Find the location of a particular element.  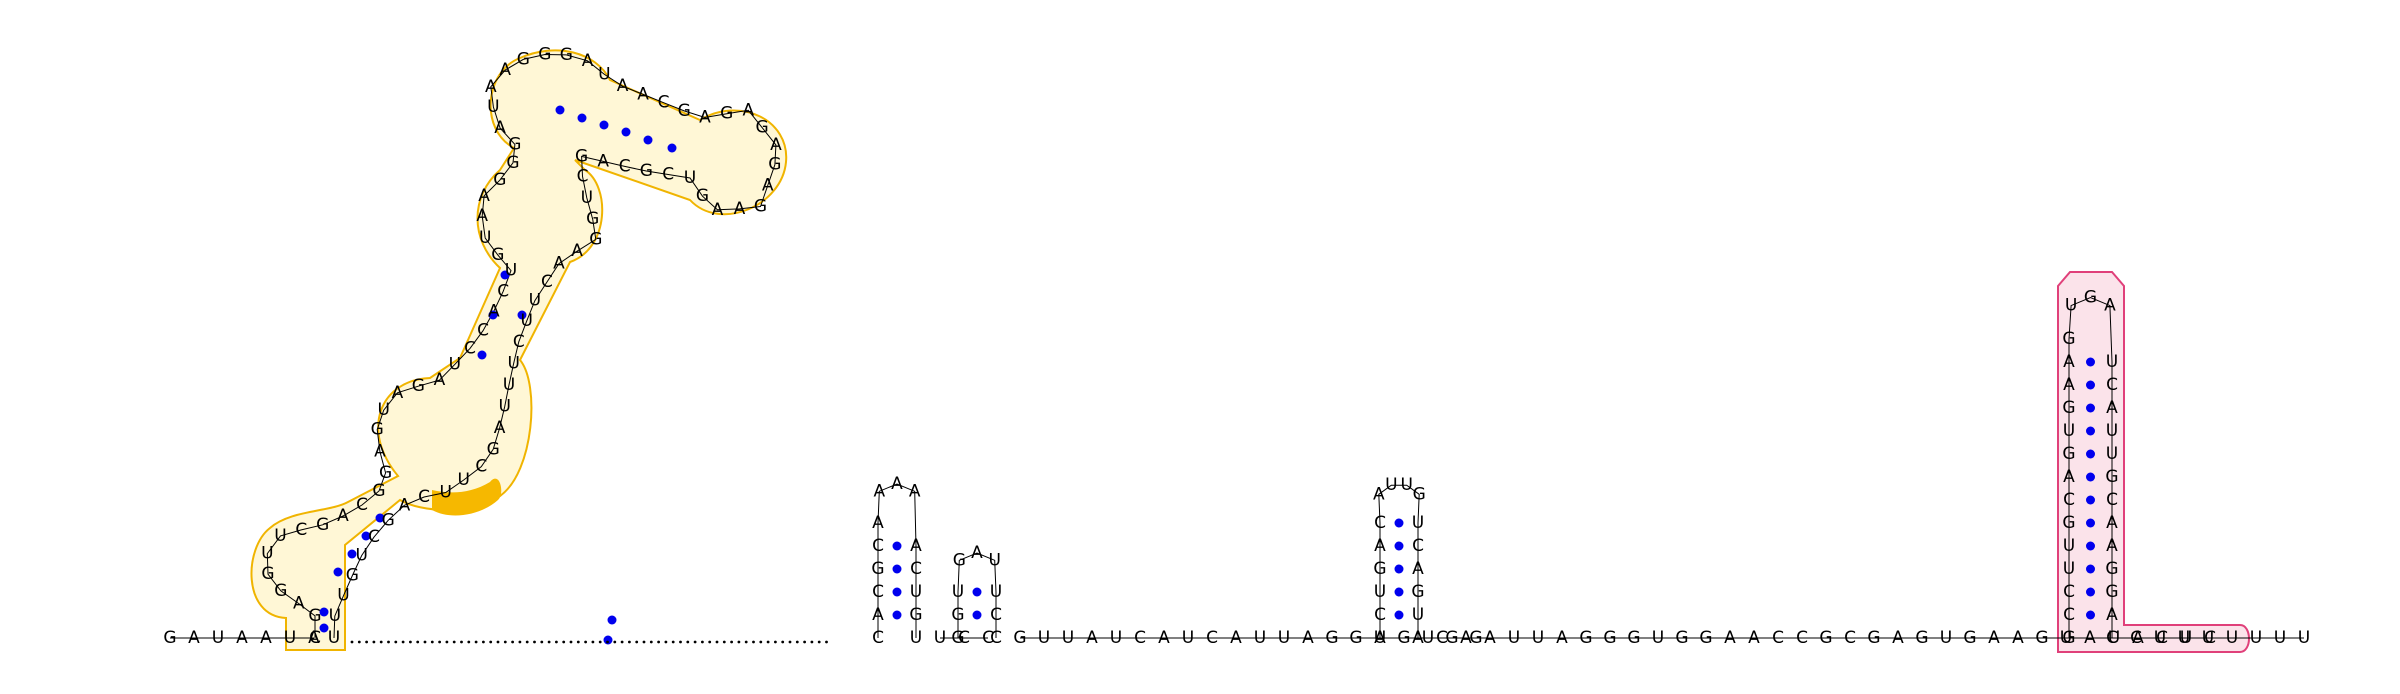

hairpin-a-3p: A is located at coordinates (916, 546).